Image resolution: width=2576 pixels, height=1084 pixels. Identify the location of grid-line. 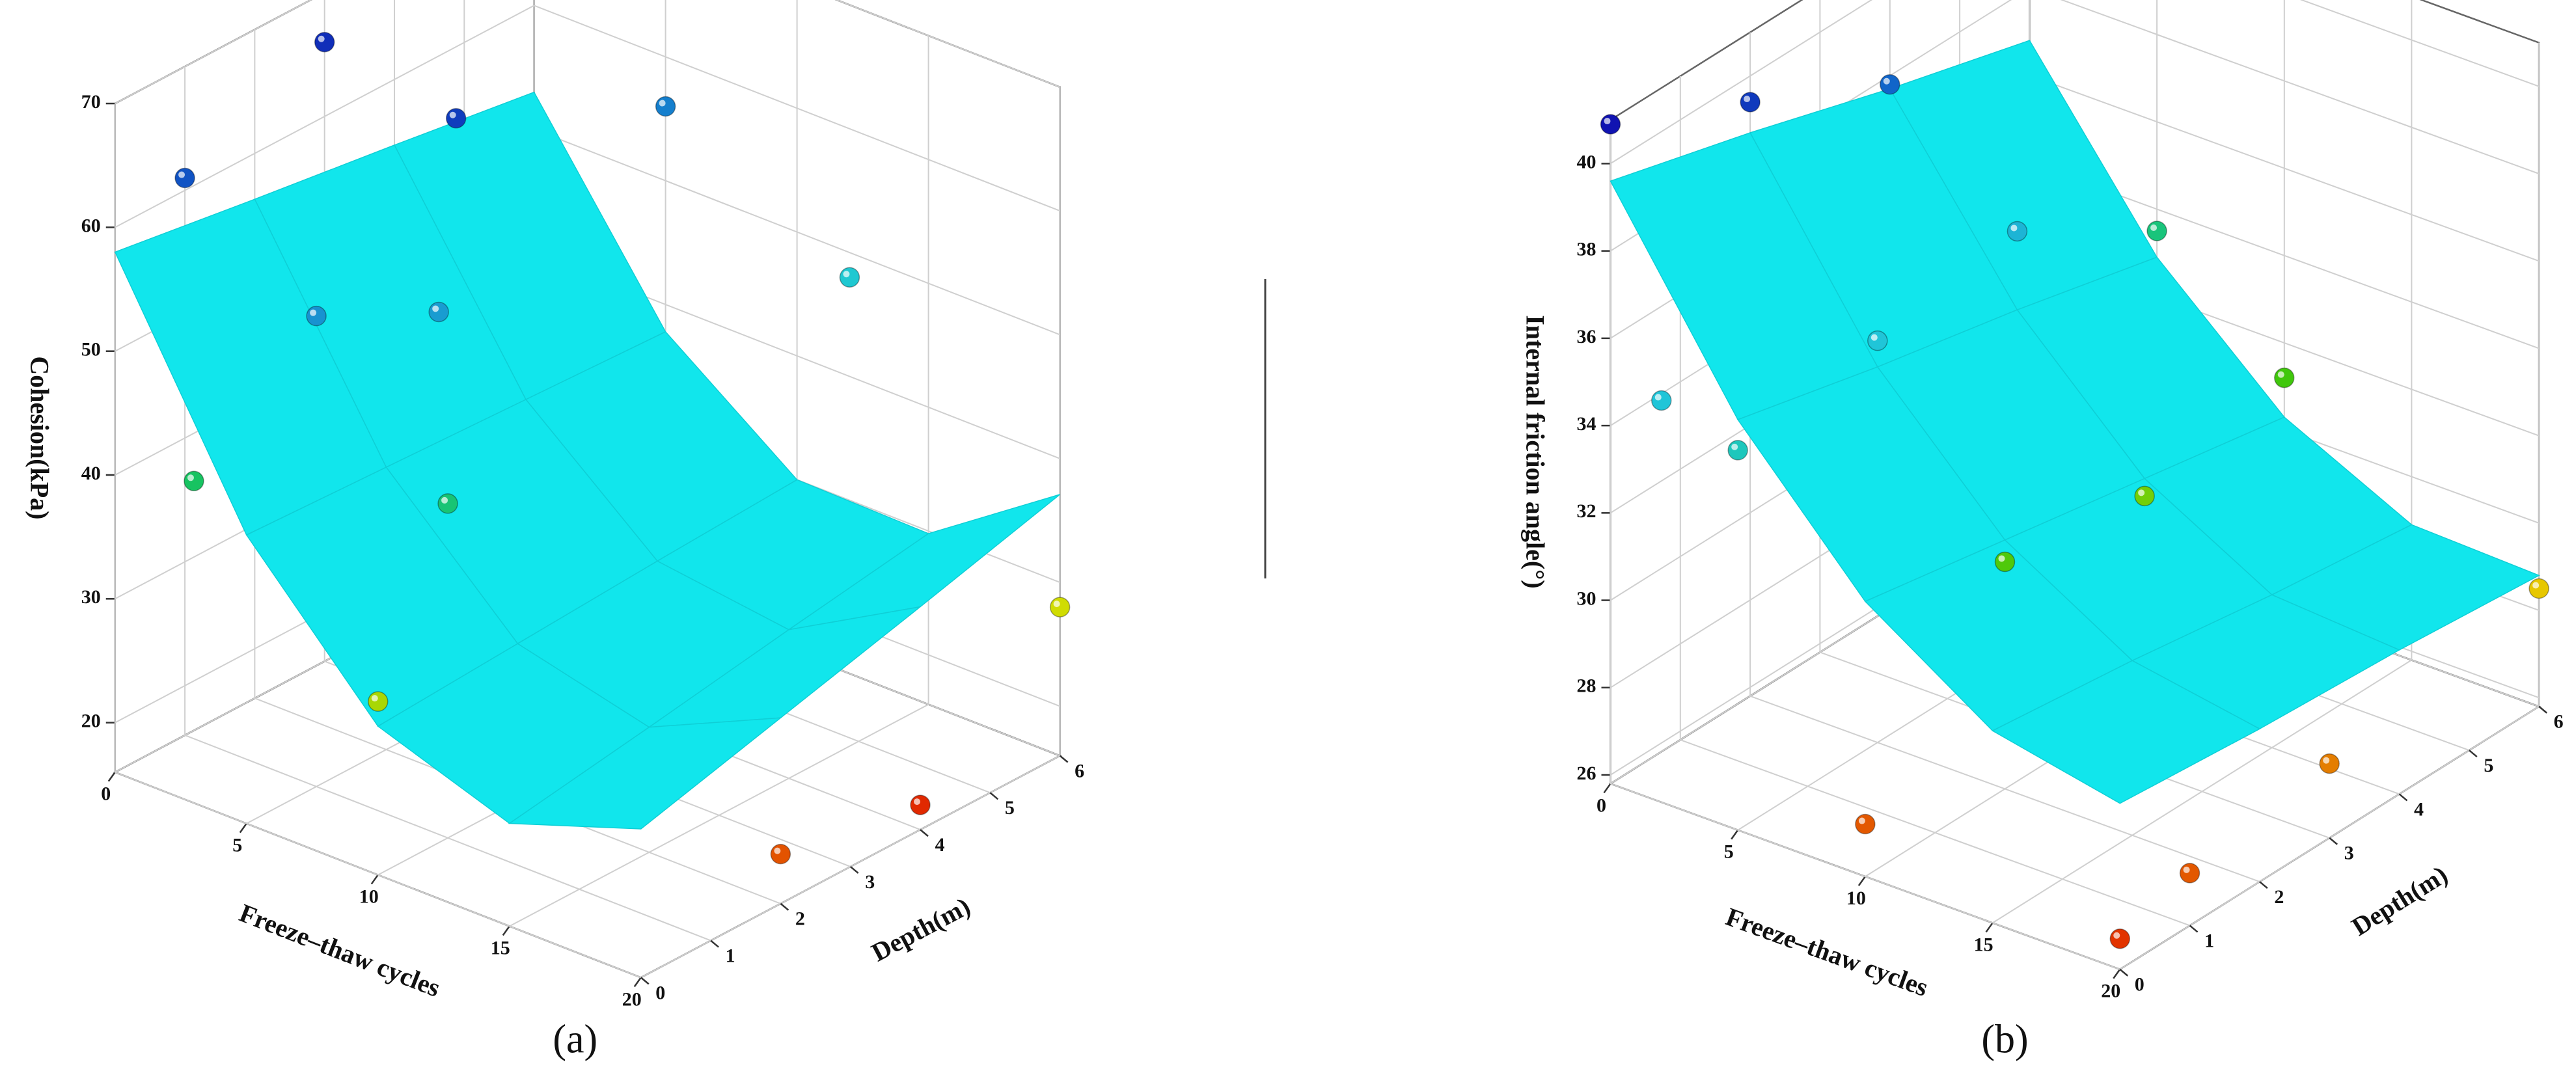
(587, 52).